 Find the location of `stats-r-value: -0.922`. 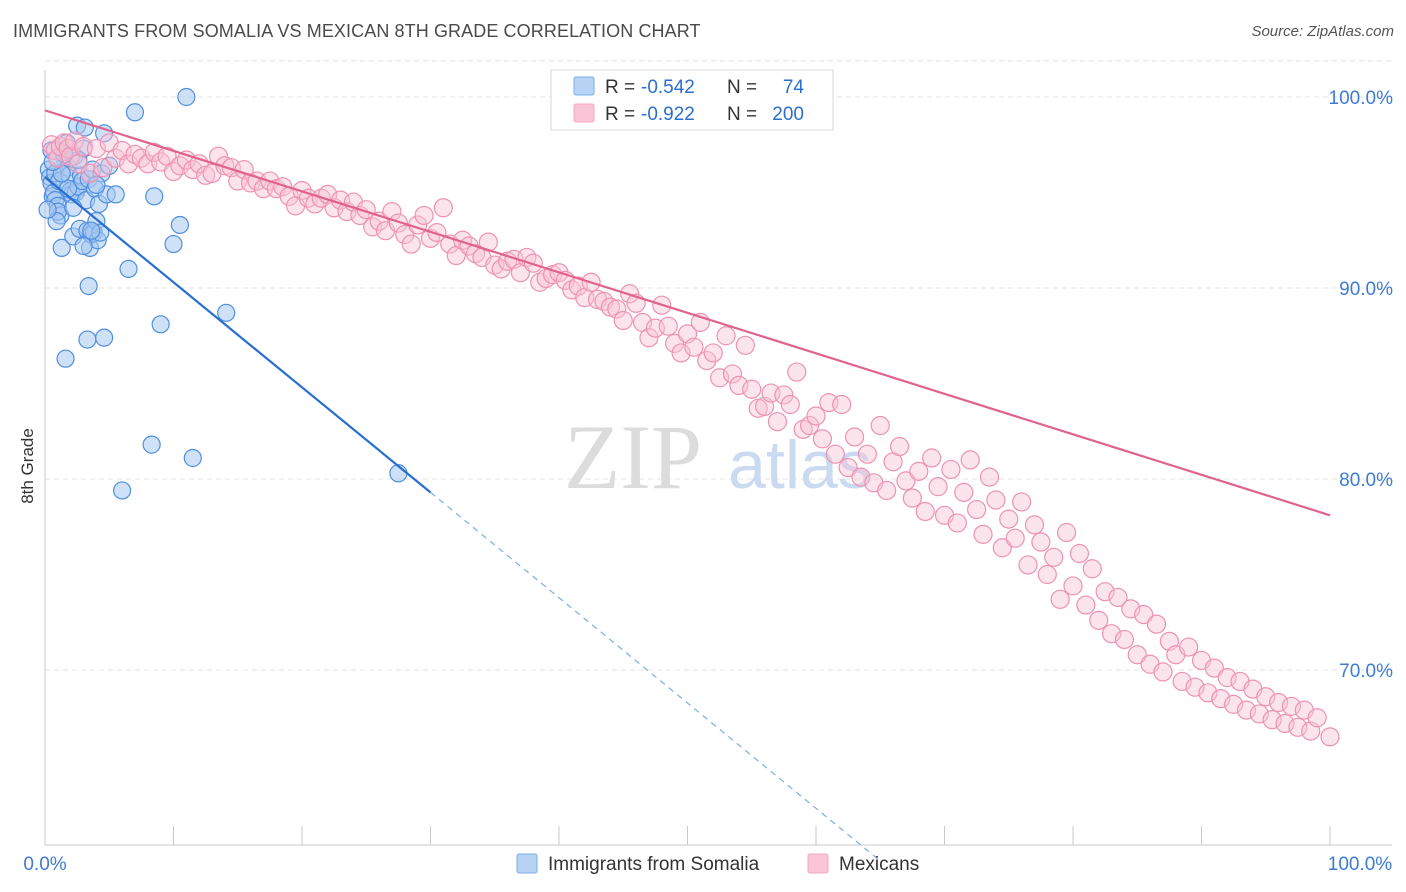

stats-r-value: -0.922 is located at coordinates (668, 114).